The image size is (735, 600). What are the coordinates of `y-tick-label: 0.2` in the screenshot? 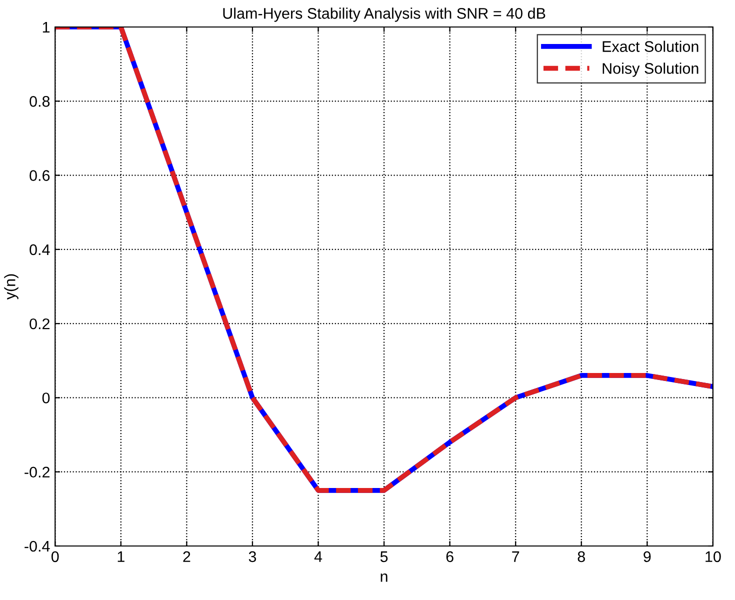 It's located at (40, 324).